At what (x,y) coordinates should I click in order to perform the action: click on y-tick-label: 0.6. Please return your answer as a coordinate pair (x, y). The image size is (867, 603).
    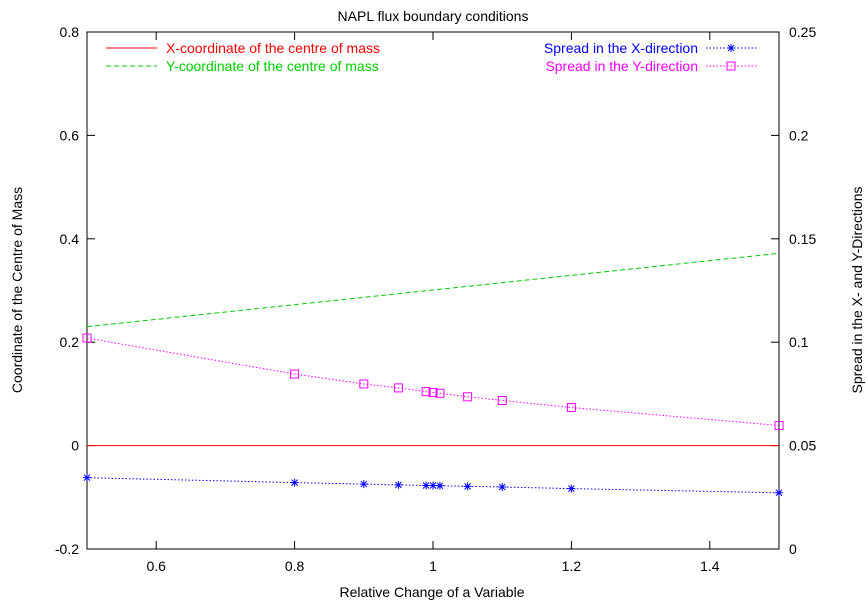
    Looking at the image, I should click on (70, 135).